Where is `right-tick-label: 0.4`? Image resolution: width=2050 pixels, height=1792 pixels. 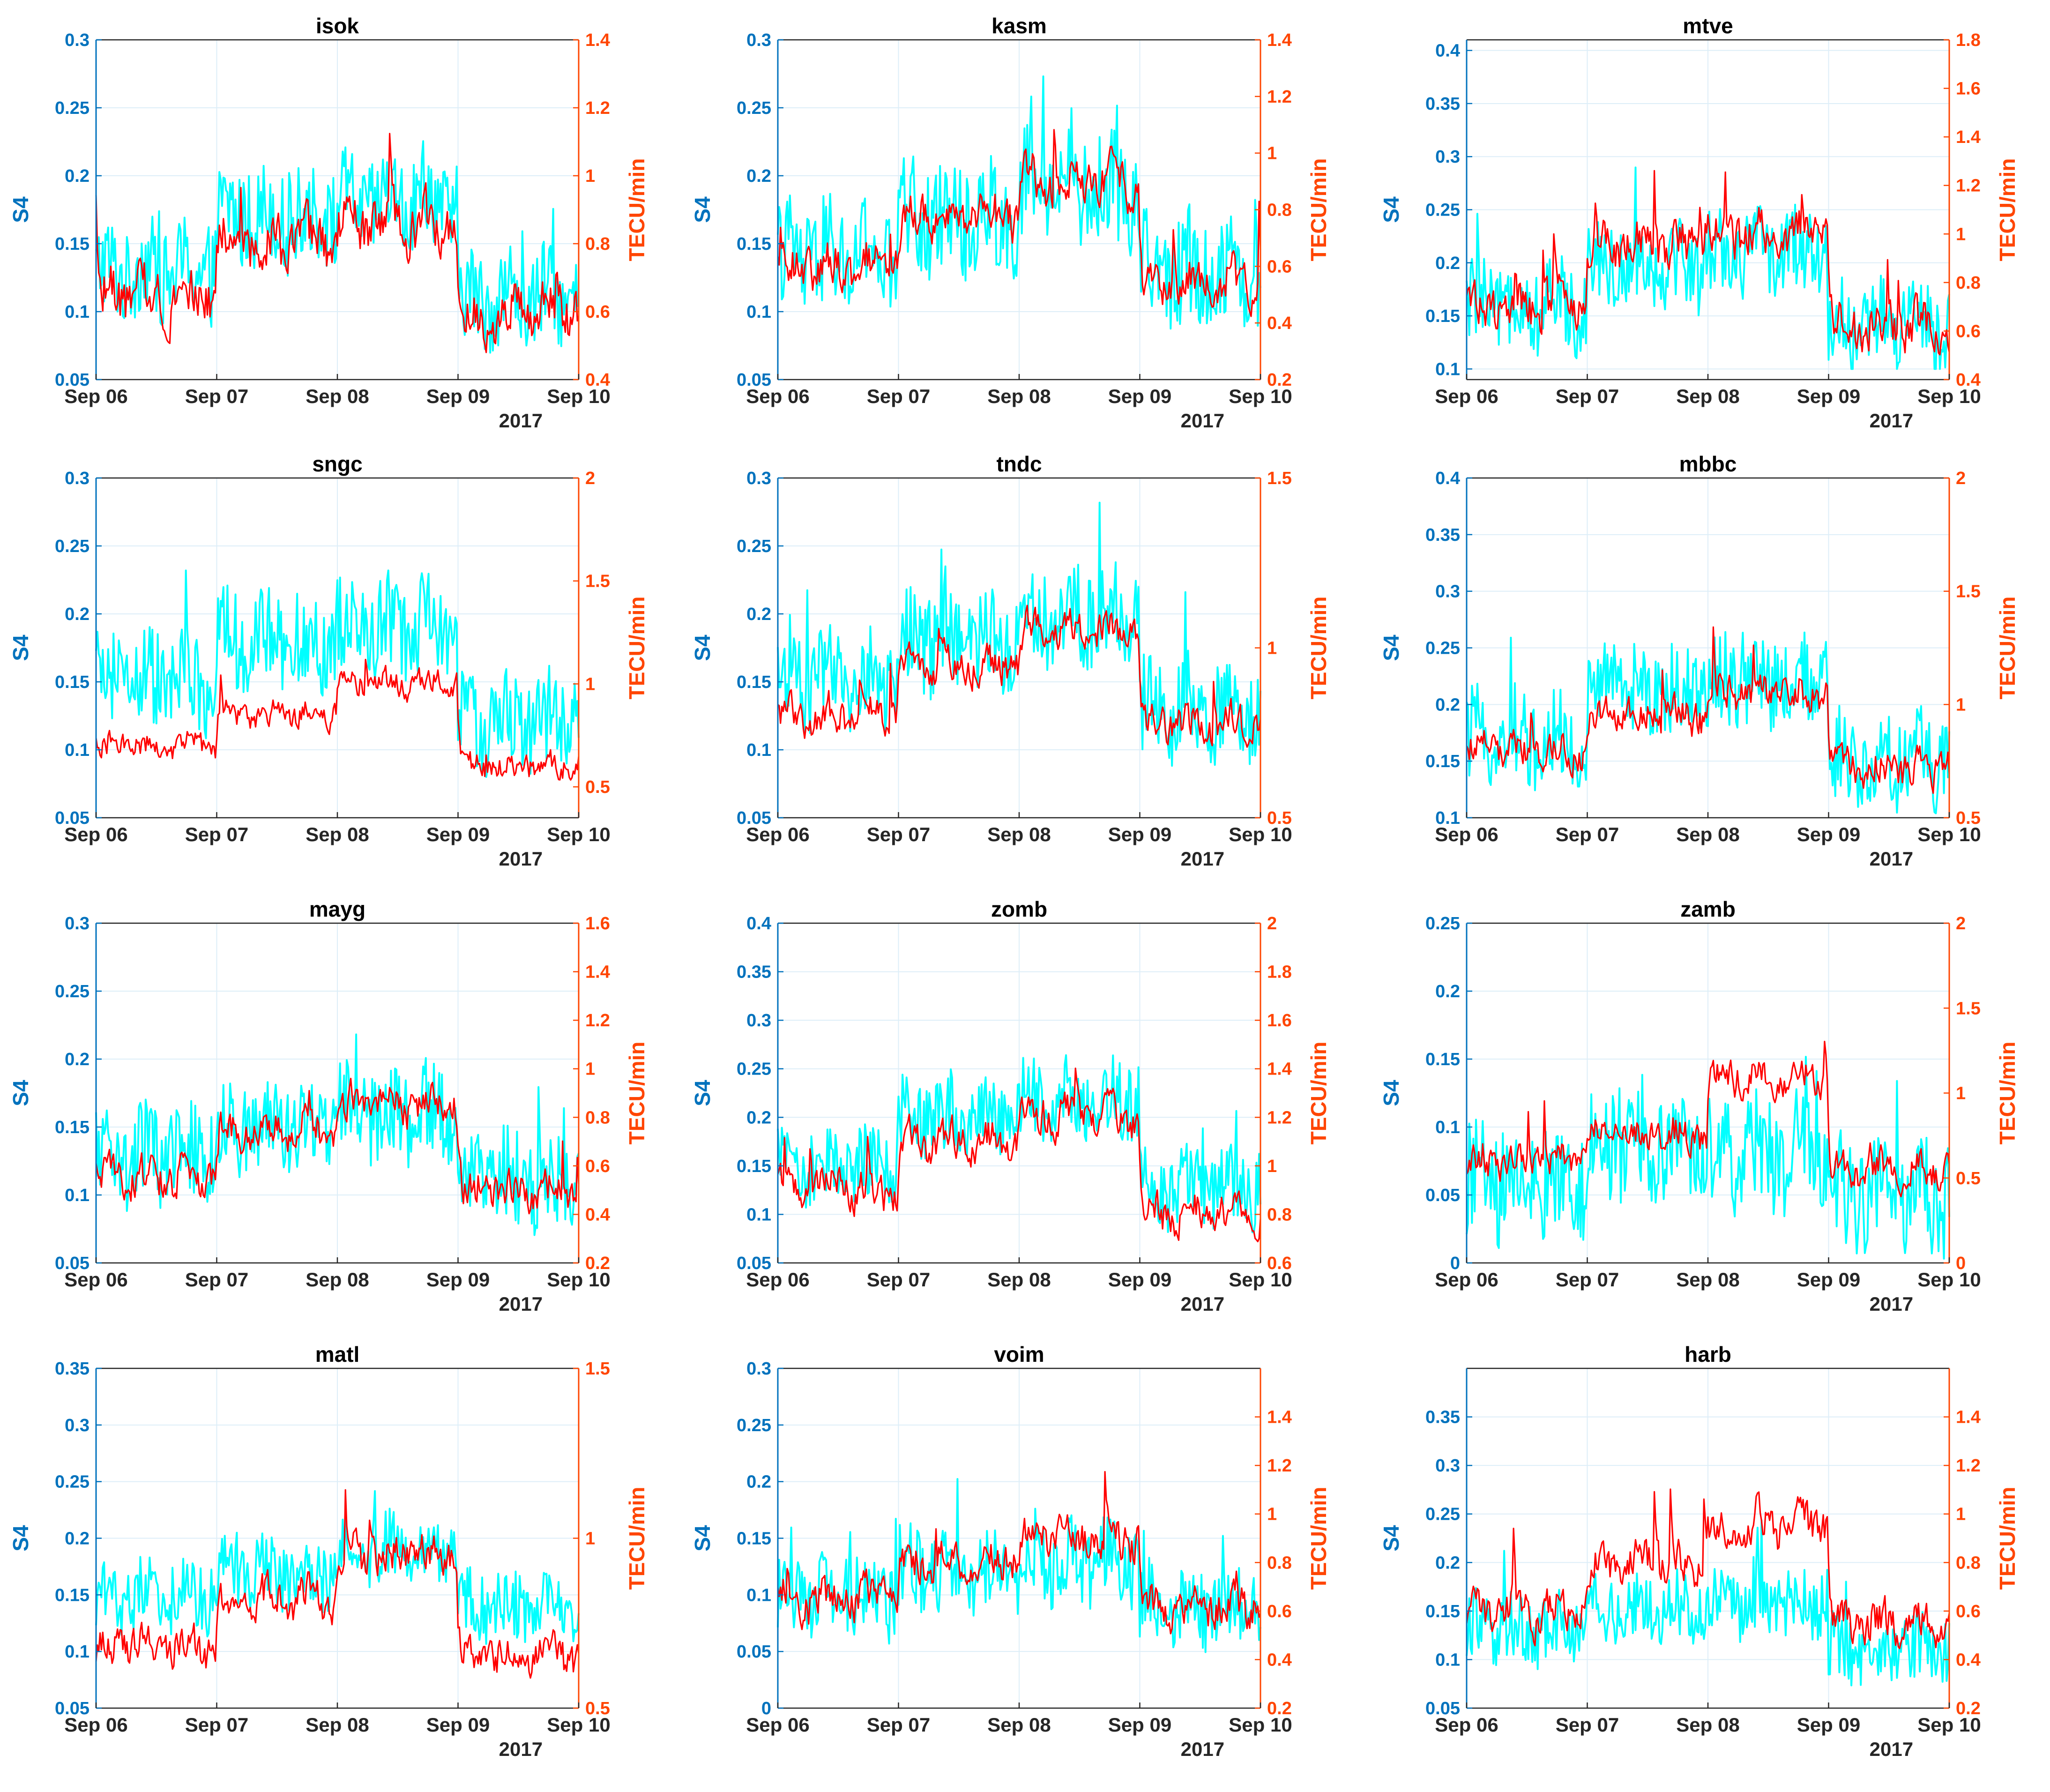 right-tick-label: 0.4 is located at coordinates (597, 1215).